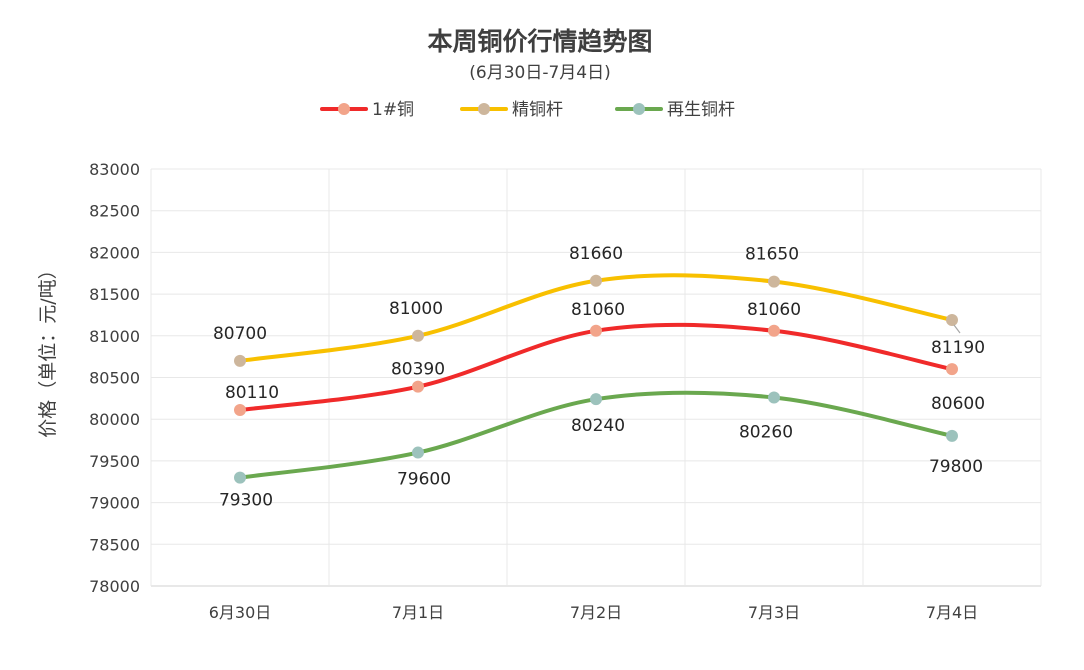 The width and height of the screenshot is (1084, 670). I want to click on y-tick-label: 81500, so click(114, 294).